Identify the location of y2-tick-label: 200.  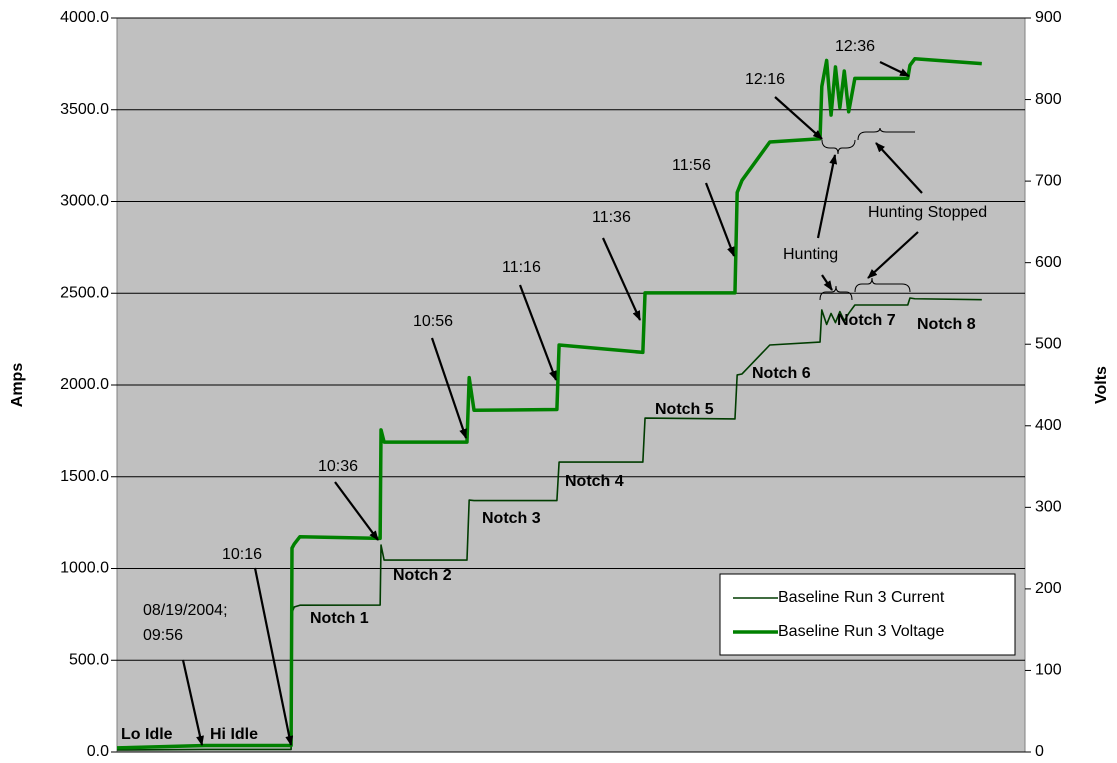
(1048, 588).